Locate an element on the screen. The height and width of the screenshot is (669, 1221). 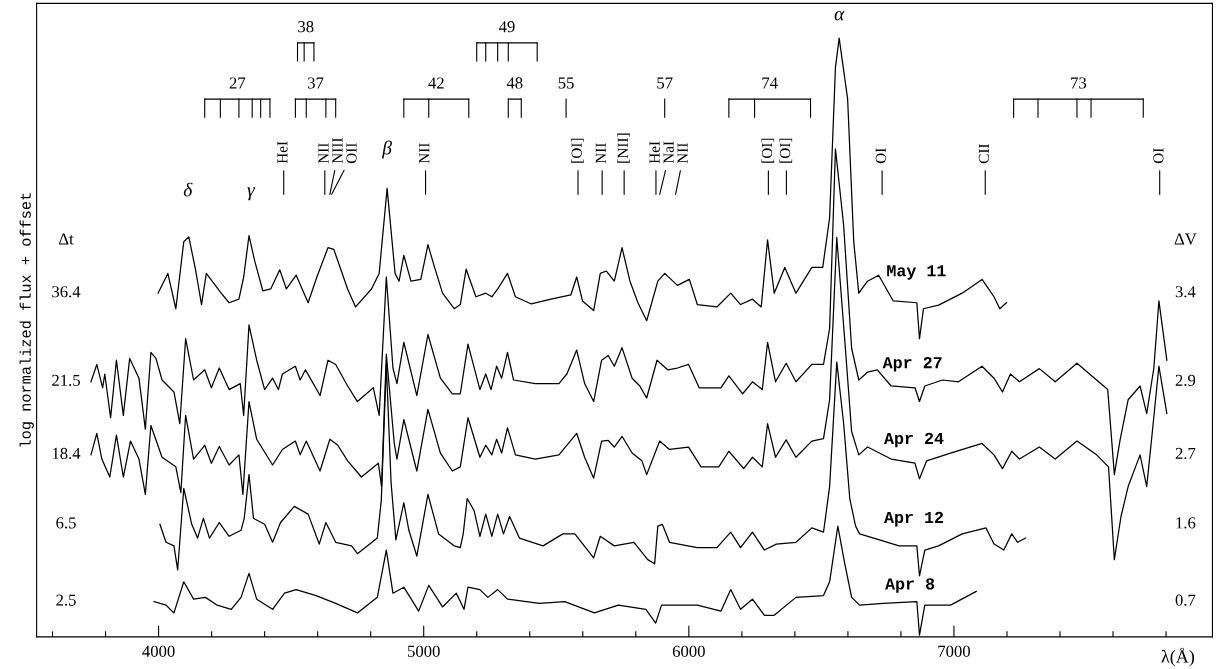
annotation: Δt is located at coordinates (66, 239).